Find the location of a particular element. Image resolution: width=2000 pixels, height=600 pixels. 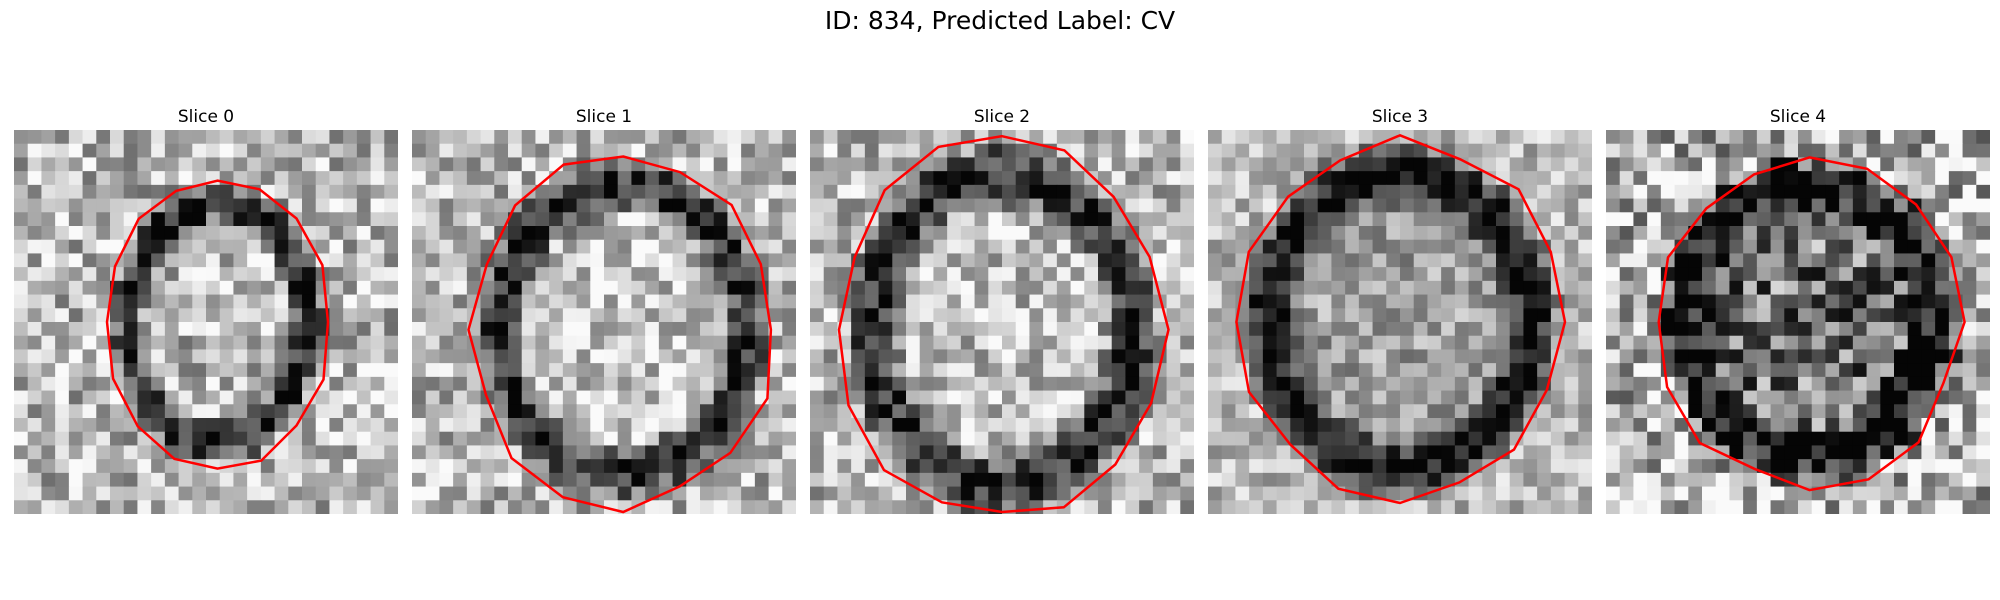

slice-panel-1: Slice 1 is located at coordinates (604, 309).